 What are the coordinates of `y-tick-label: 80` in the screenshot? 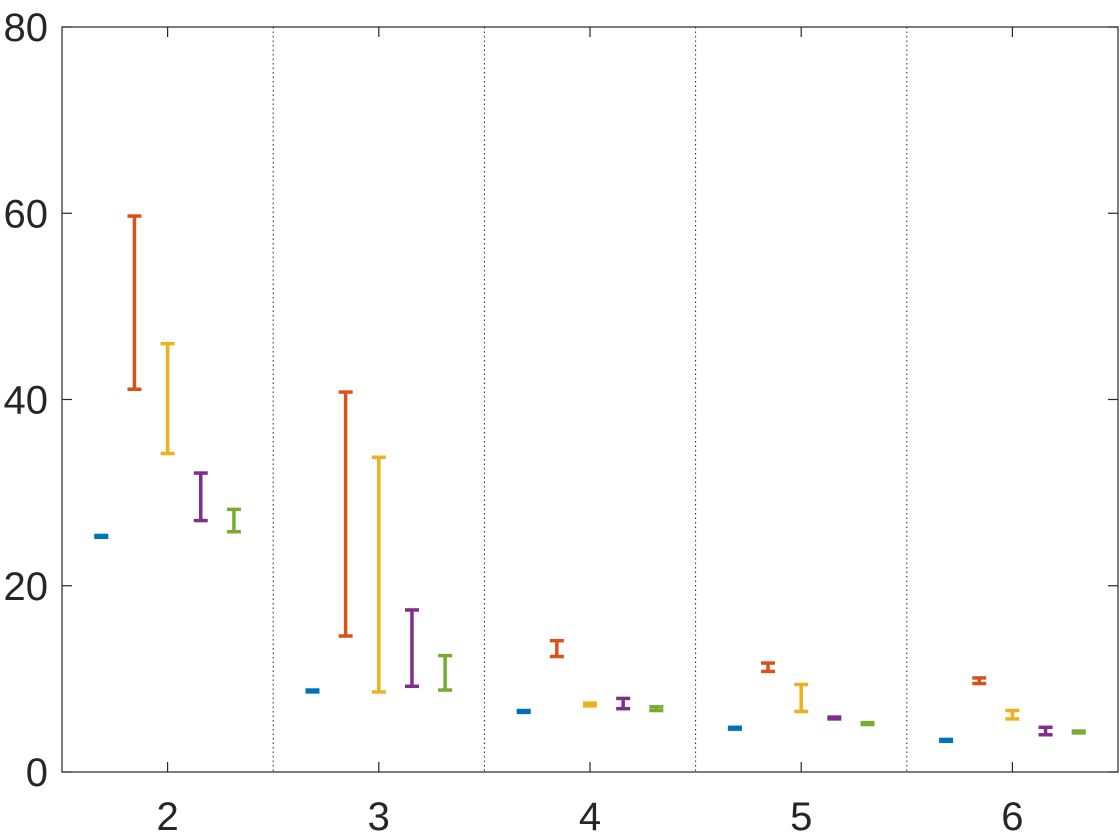 It's located at (26, 28).